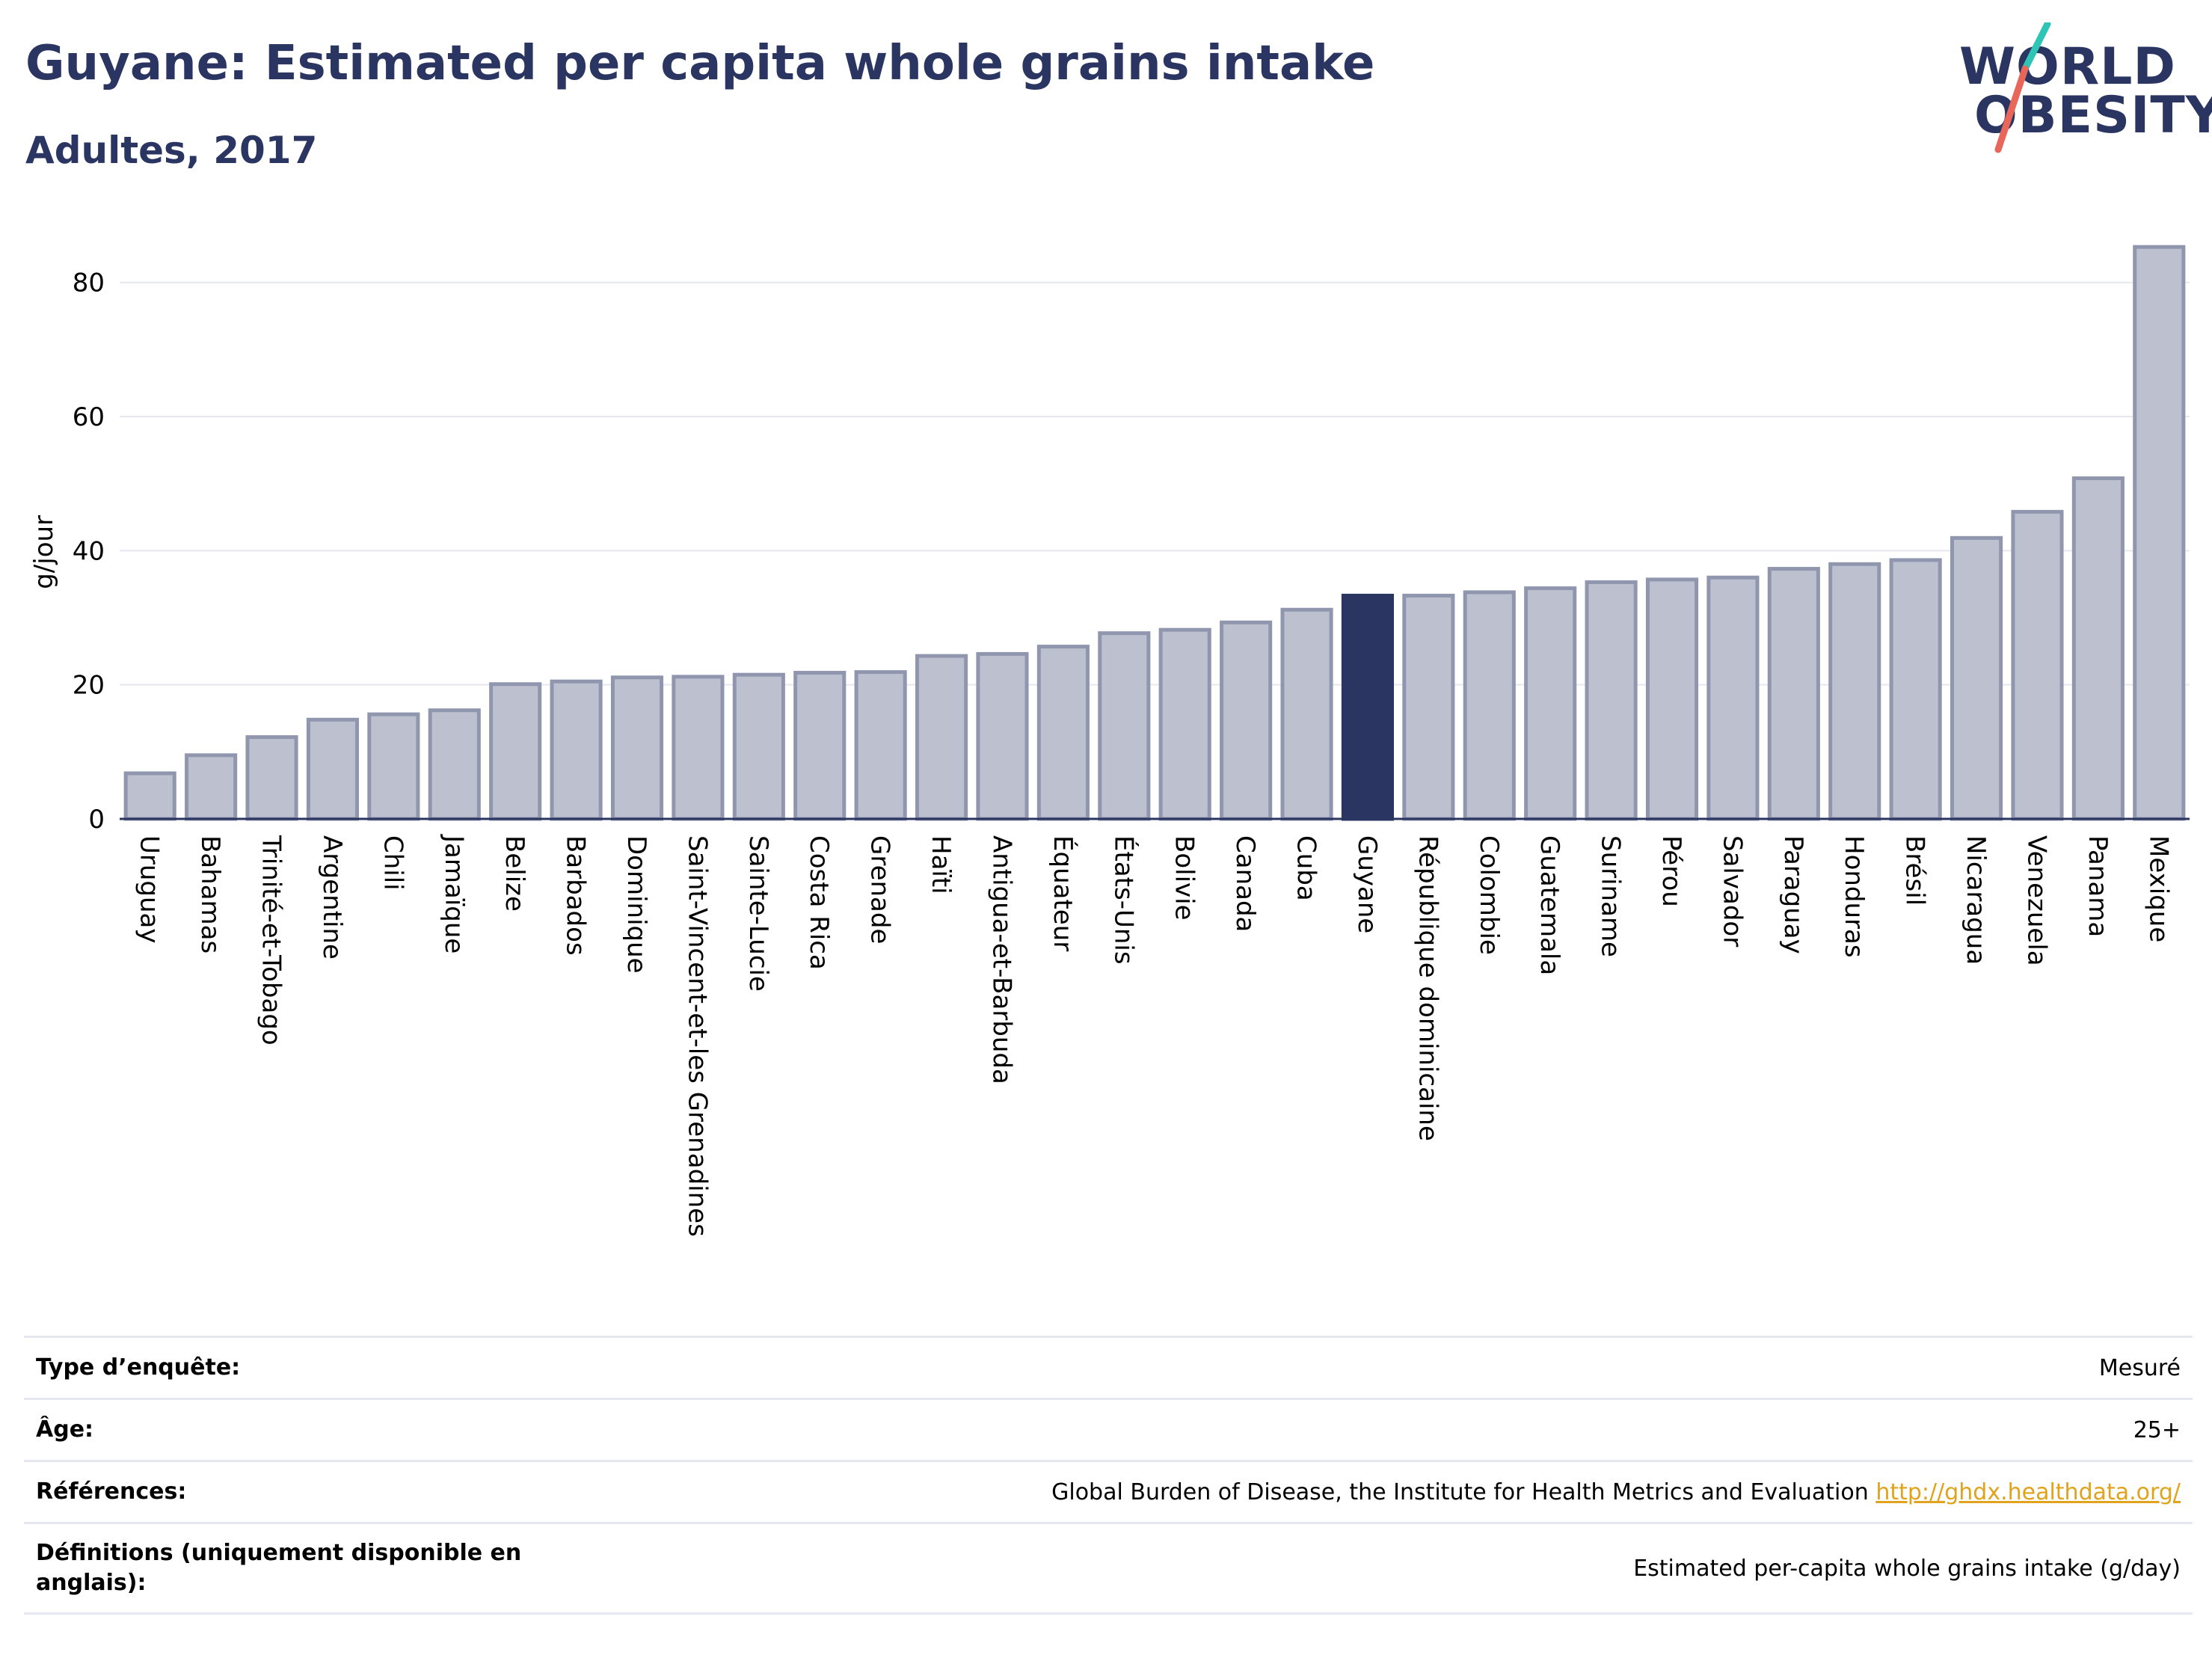 The width and height of the screenshot is (2212, 1655). Describe the element at coordinates (1671, 871) in the screenshot. I see `x-tick-label: Pérou` at that location.